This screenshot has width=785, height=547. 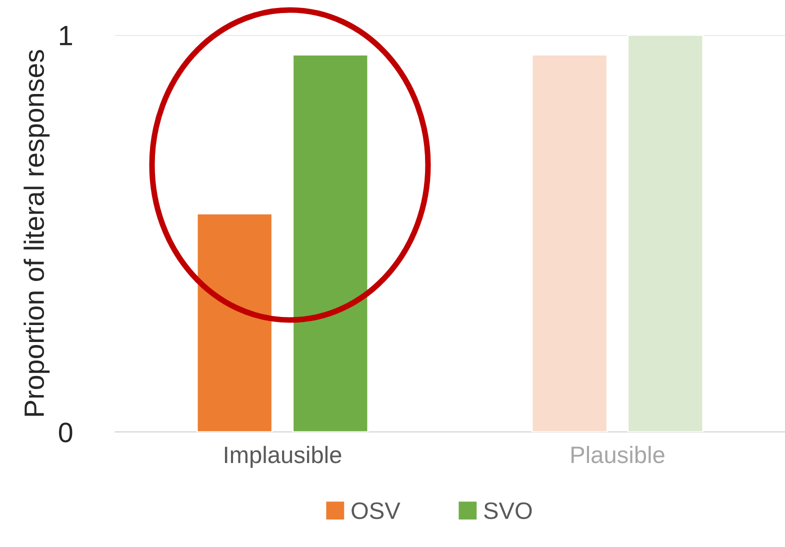 I want to click on legend-label: SVO, so click(x=508, y=511).